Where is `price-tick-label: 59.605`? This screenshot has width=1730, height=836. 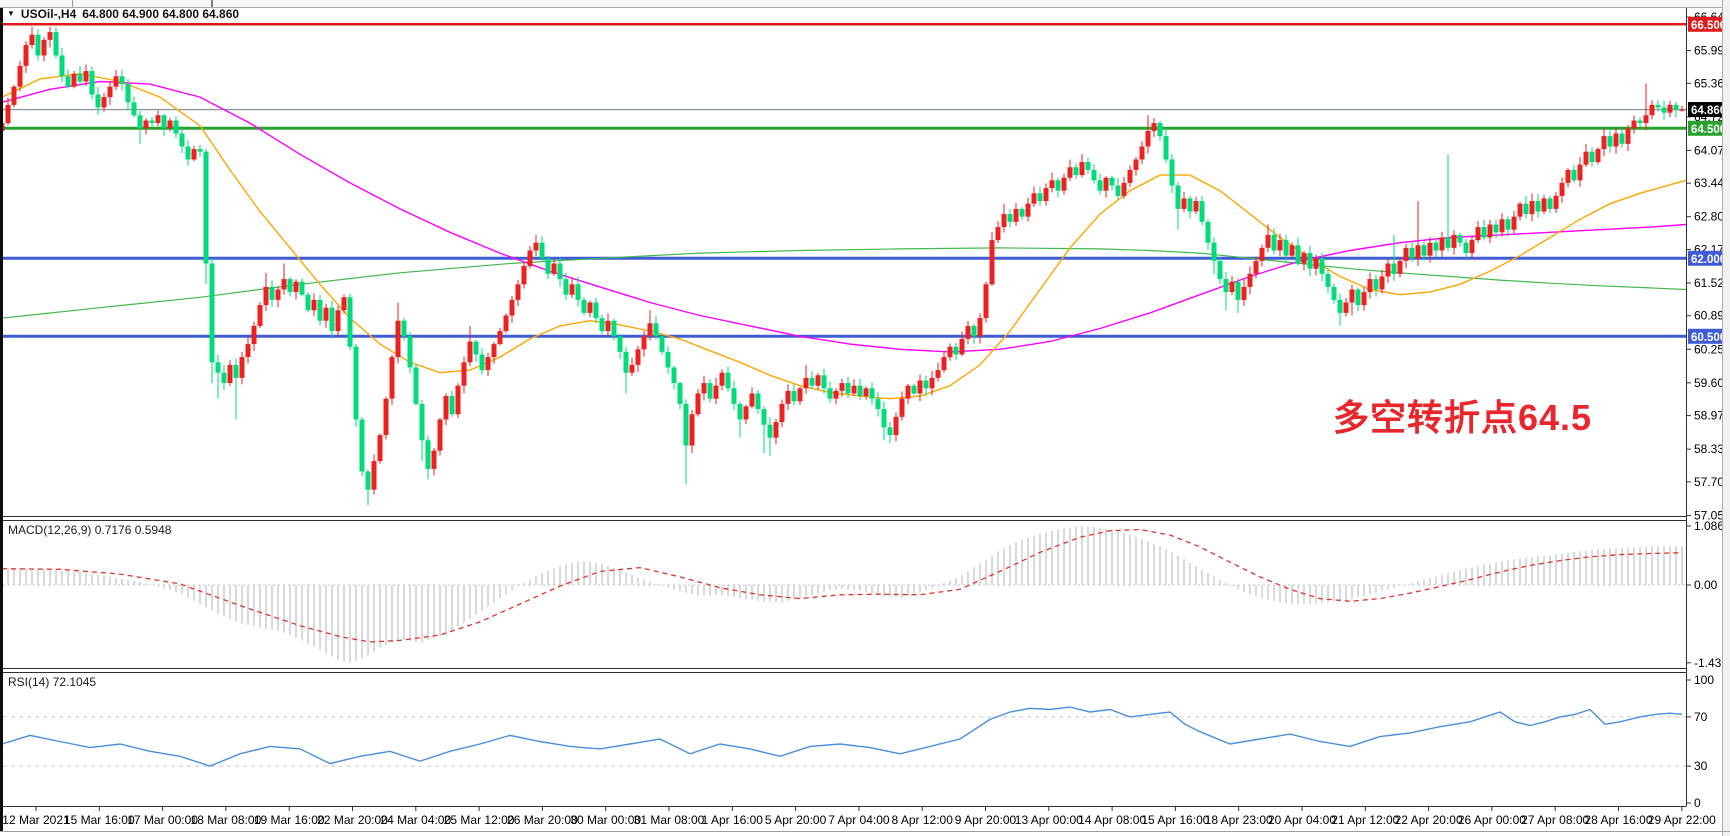
price-tick-label: 59.605 is located at coordinates (1712, 383).